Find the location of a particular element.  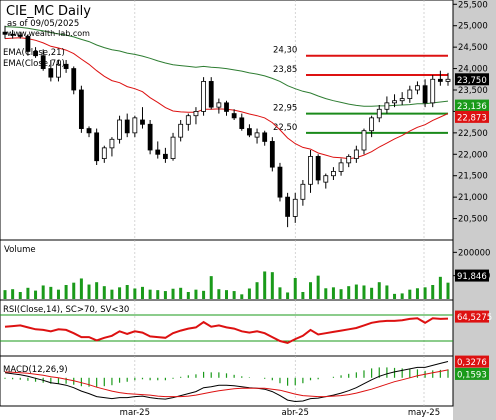

level-label: 22,95 is located at coordinates (285, 109).